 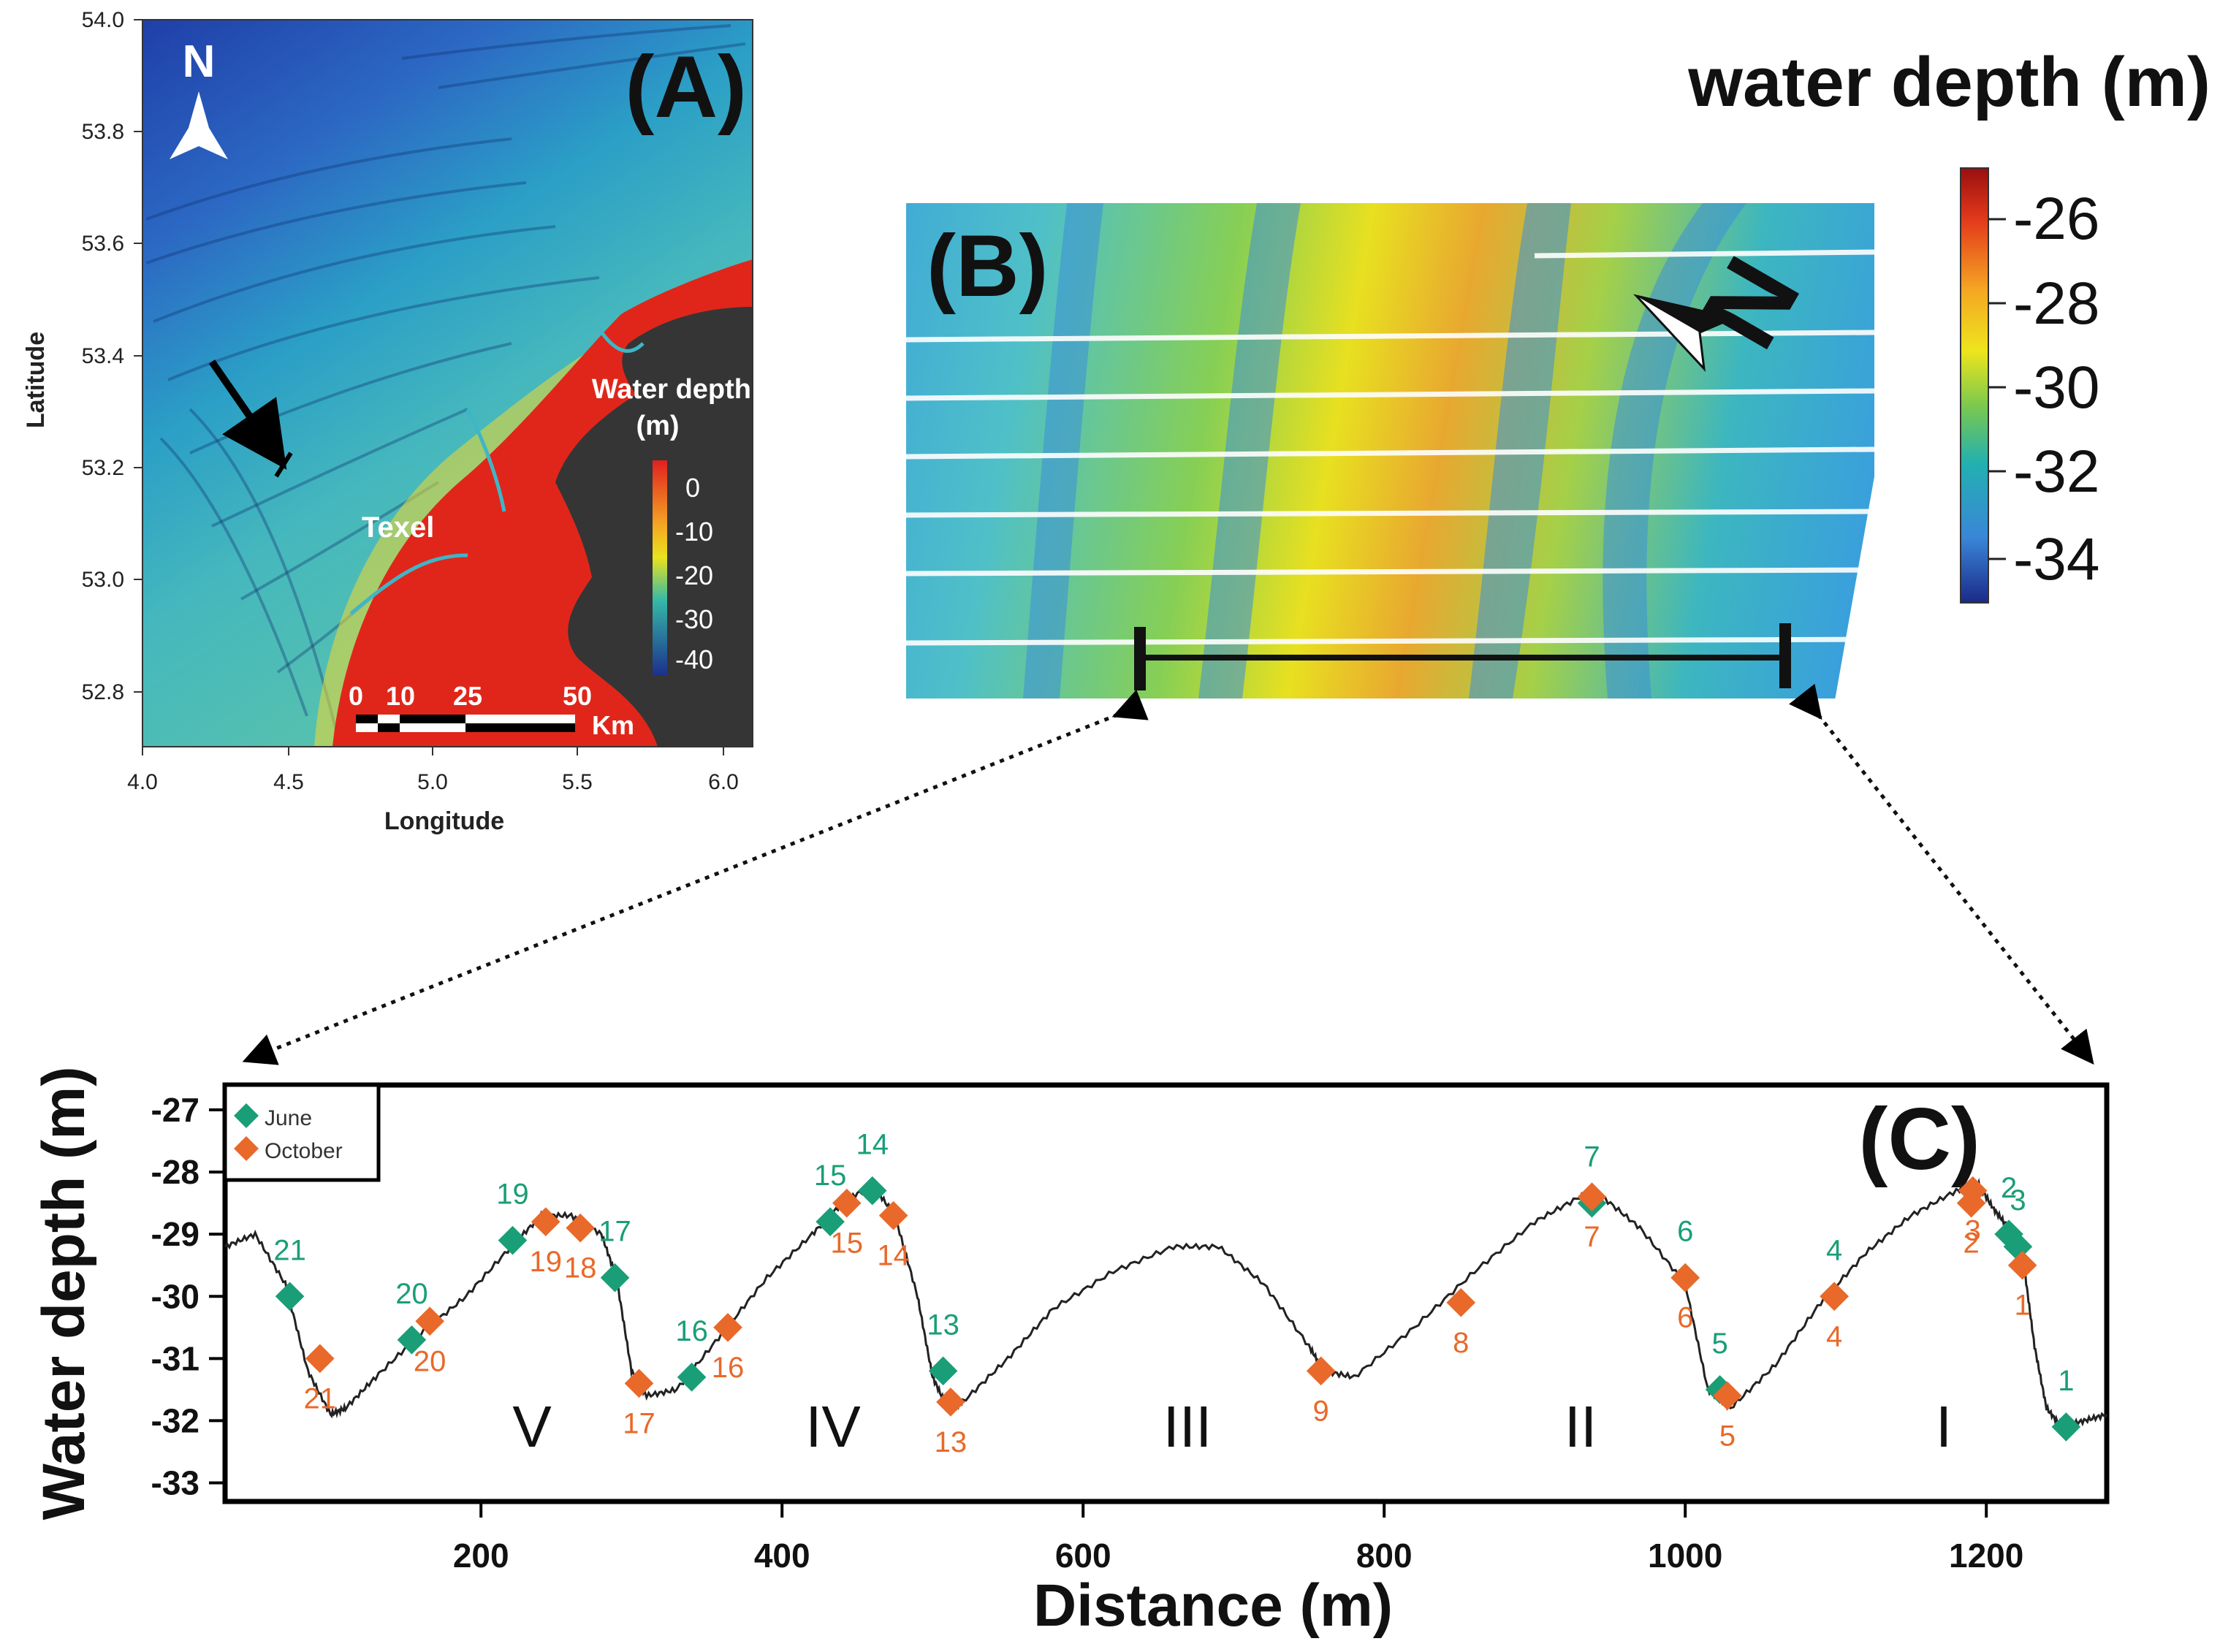 What do you see at coordinates (175, 1110) in the screenshot?
I see `y-tick-label: -27` at bounding box center [175, 1110].